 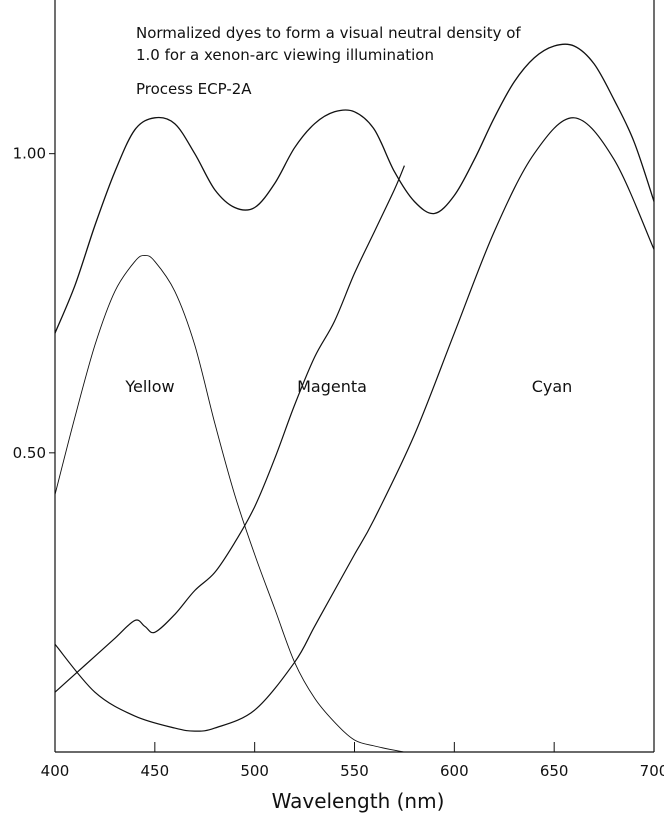 I want to click on series-label-magenta: Magenta, so click(x=332, y=386).